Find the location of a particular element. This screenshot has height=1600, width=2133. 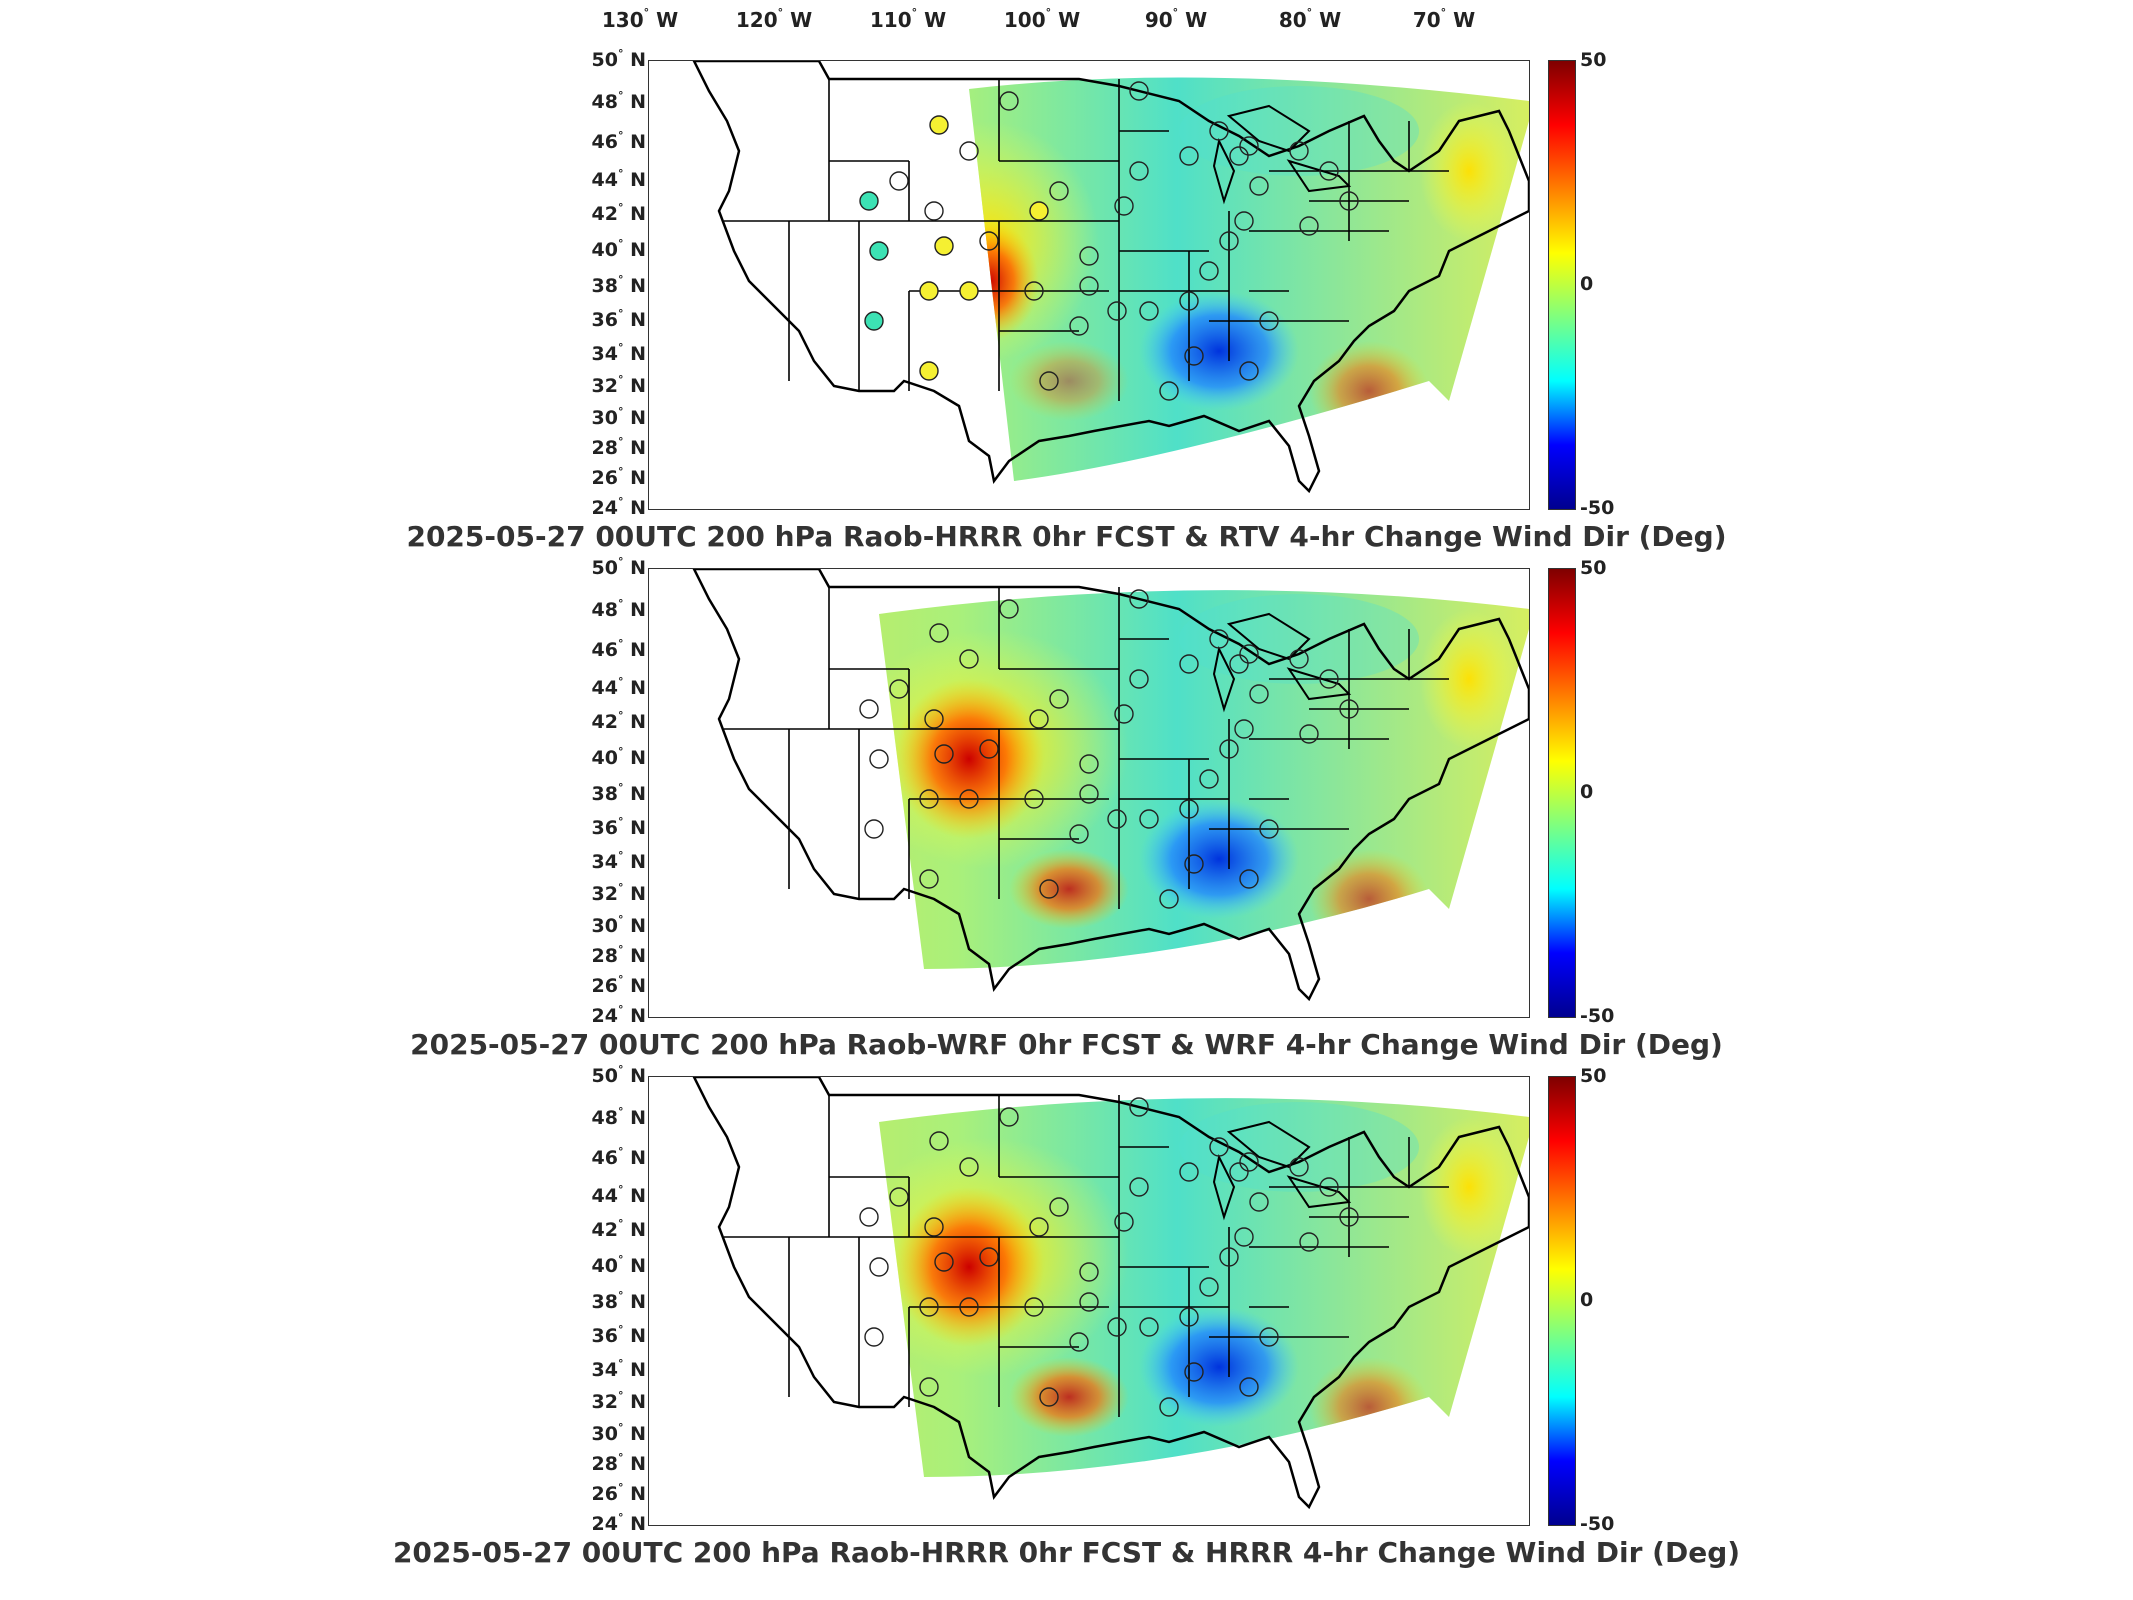

lon-label: 130° W is located at coordinates (640, 19).